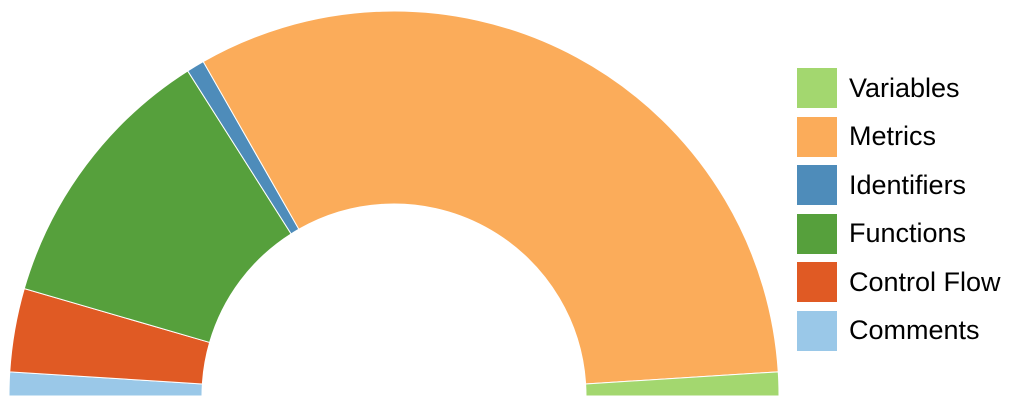 This screenshot has height=396, width=1031. What do you see at coordinates (817, 331) in the screenshot?
I see `legend-swatch-comments` at bounding box center [817, 331].